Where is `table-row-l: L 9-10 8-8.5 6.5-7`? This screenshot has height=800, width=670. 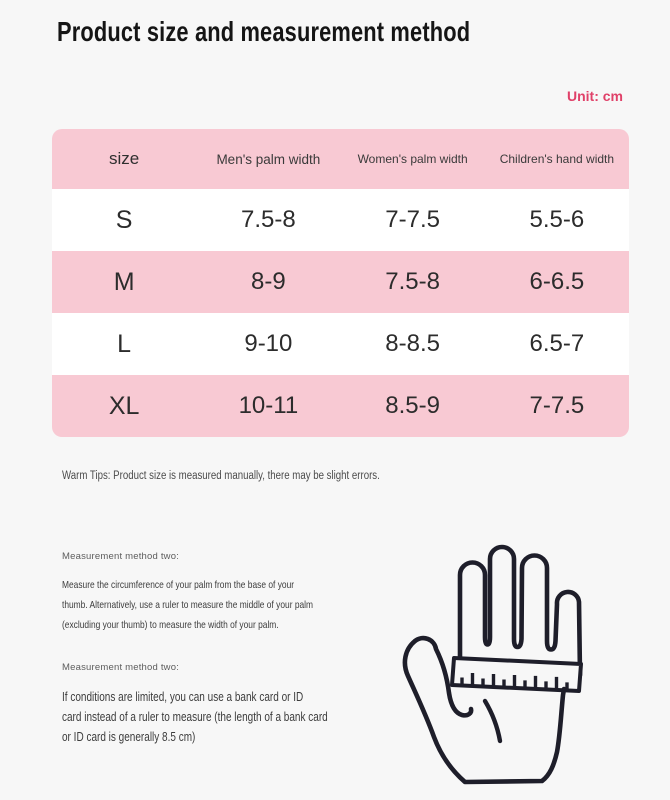
table-row-l: L 9-10 8-8.5 6.5-7 is located at coordinates (340, 344).